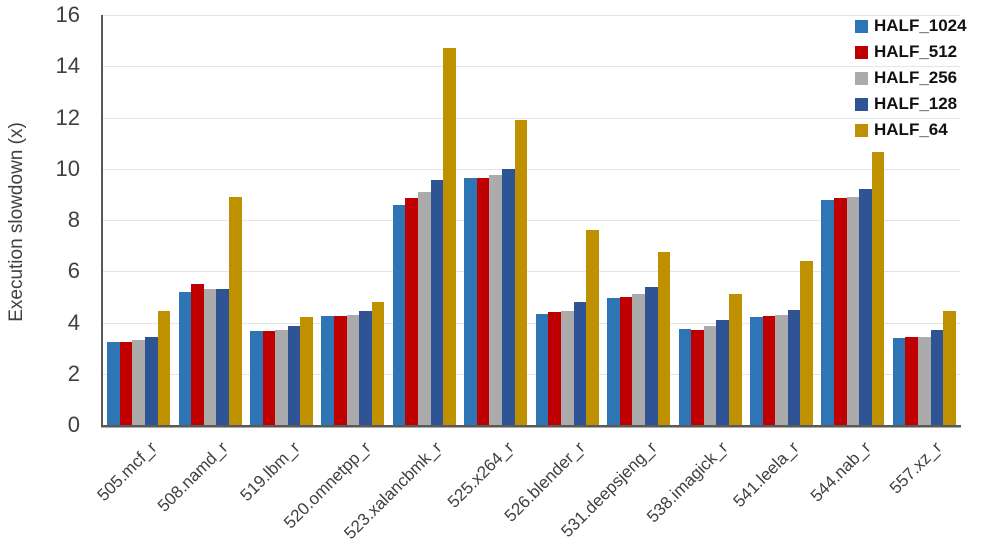 The width and height of the screenshot is (996, 547). I want to click on bar-half_64-526.blender_r, so click(592, 327).